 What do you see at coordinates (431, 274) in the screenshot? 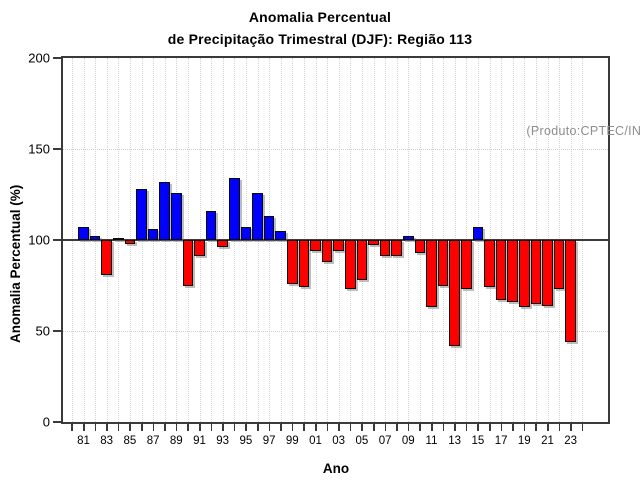
I see `bar-2011` at bounding box center [431, 274].